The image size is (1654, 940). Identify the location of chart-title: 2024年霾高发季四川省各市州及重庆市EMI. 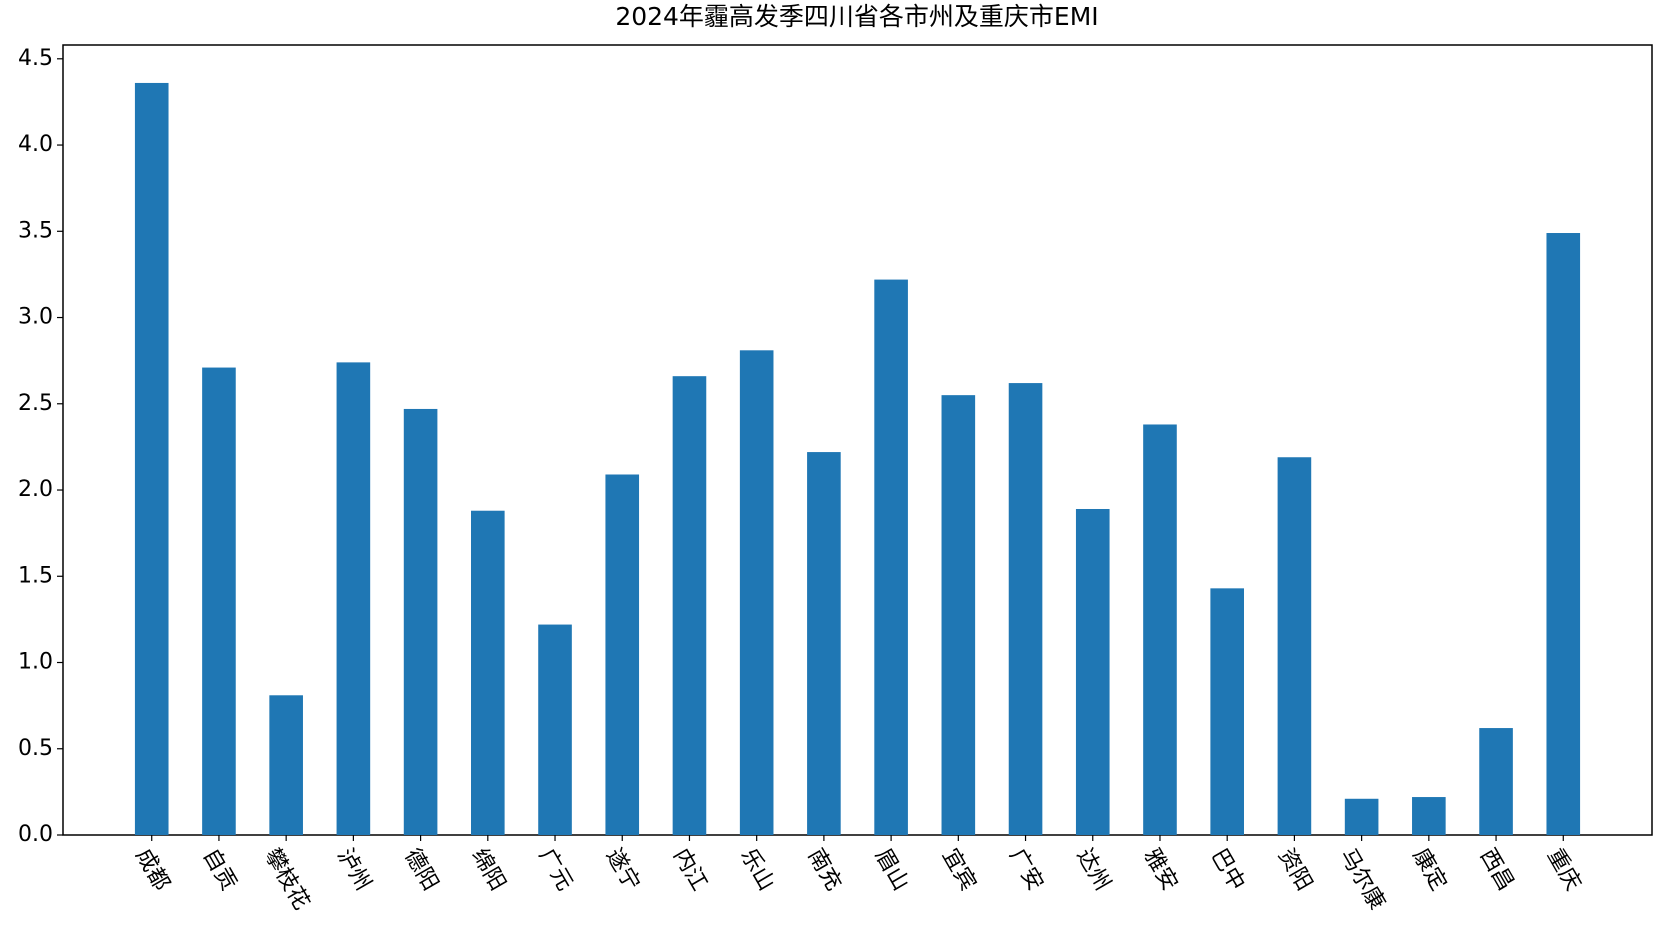
(856, 16).